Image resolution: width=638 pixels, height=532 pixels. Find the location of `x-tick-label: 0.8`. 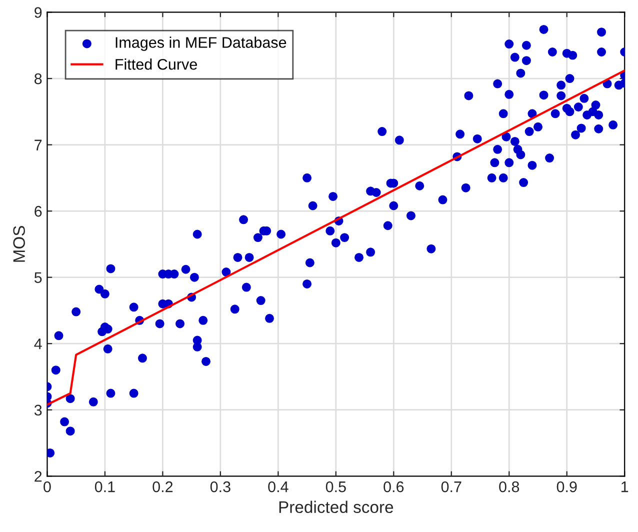

x-tick-label: 0.8 is located at coordinates (509, 486).